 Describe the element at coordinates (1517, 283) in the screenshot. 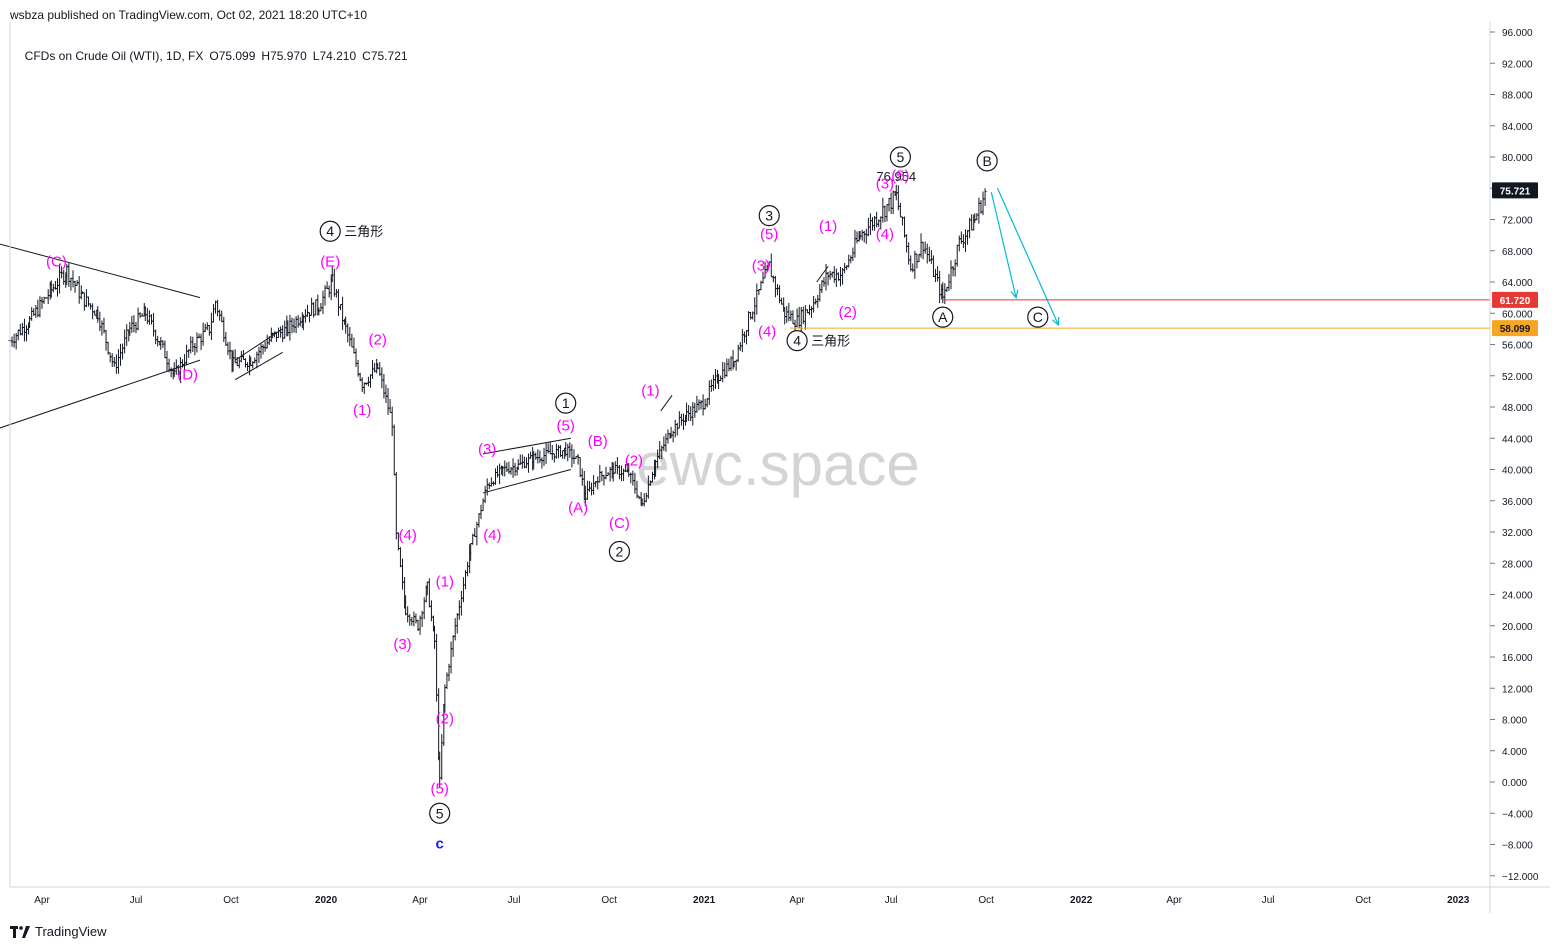

I see `y-tick-label: 64.000` at that location.